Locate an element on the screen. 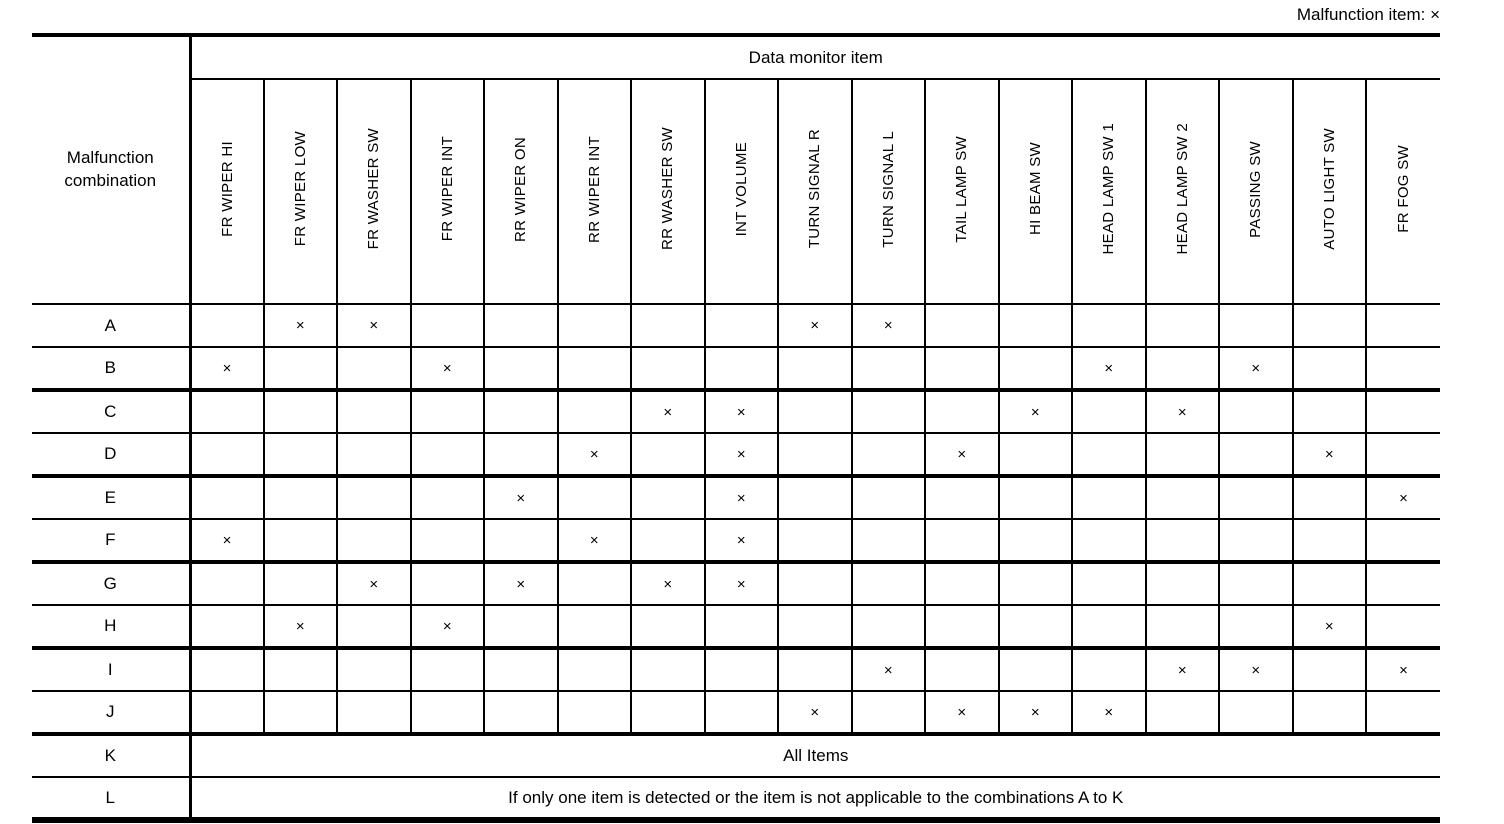 Image resolution: width=1504 pixels, height=824 pixels. matrix-cell-c-fr-wiper-hi is located at coordinates (227, 411).